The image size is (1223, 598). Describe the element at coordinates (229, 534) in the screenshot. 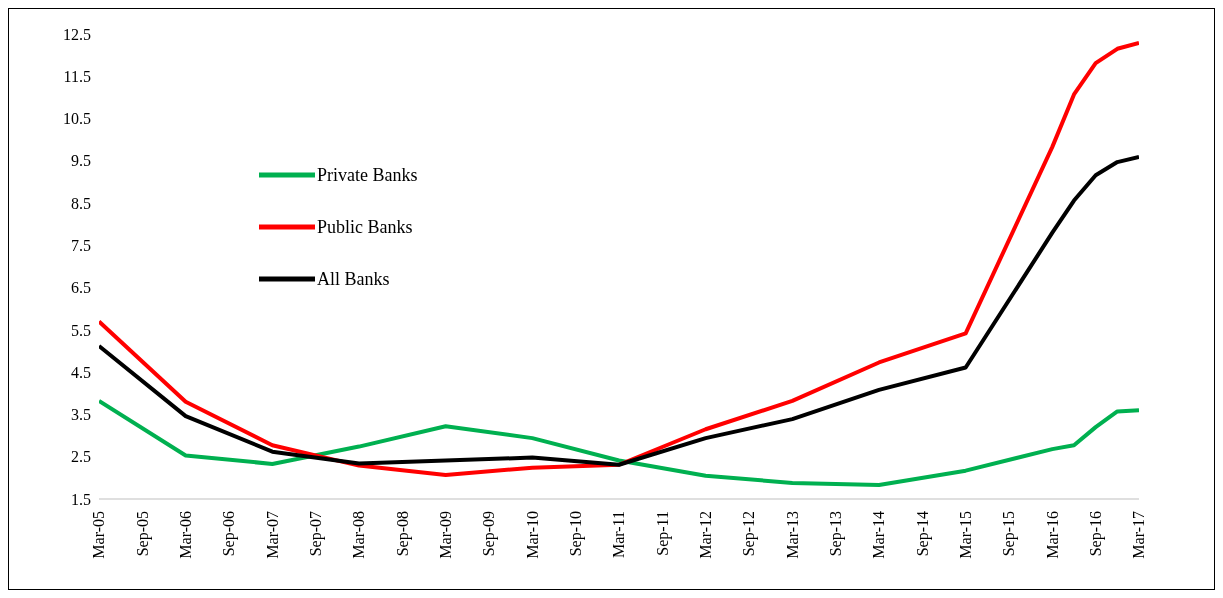

I see `x-tick-label: Sep-06` at that location.